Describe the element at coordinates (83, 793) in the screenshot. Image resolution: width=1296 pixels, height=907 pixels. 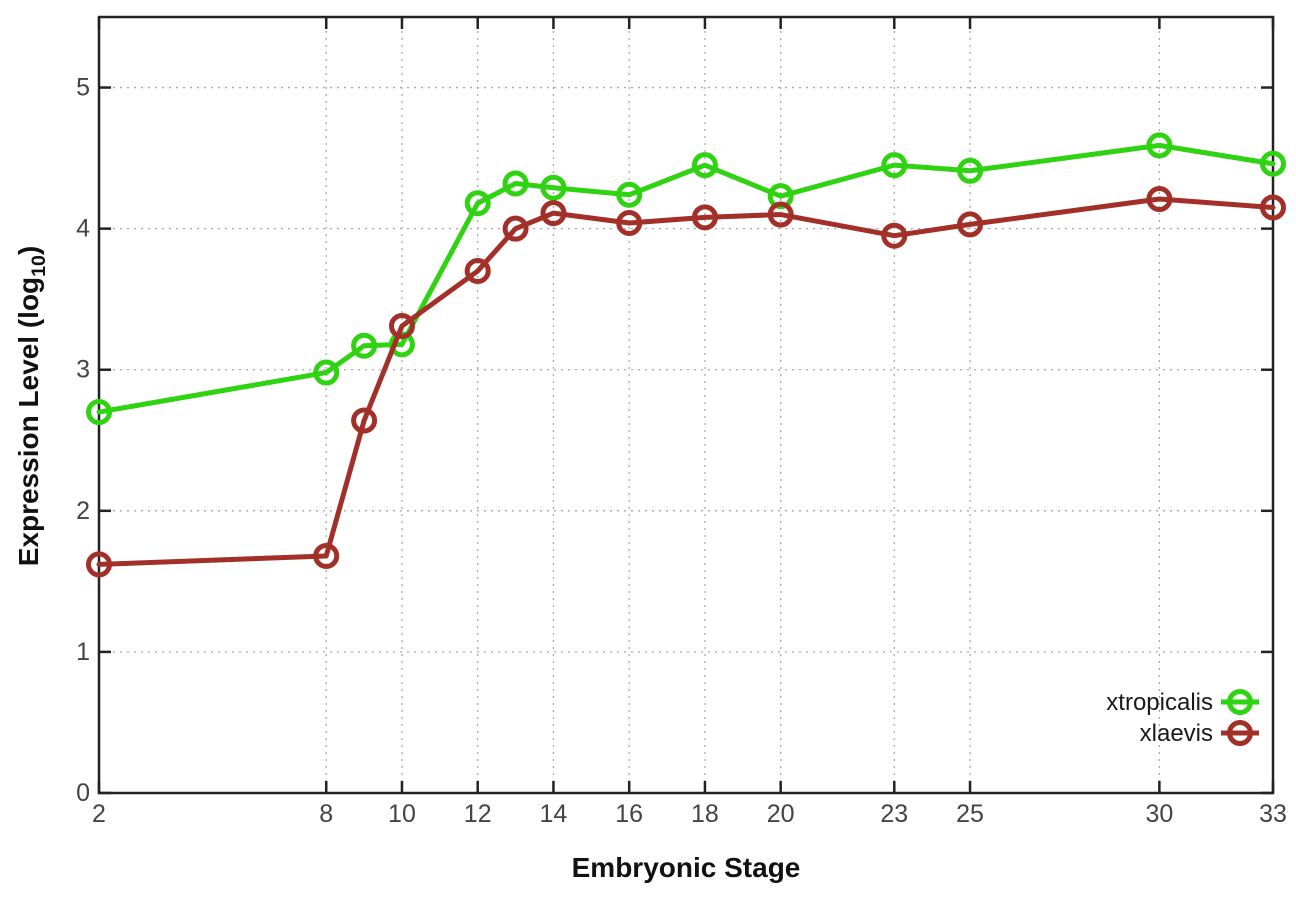
I see `y-tick-label: 0` at that location.